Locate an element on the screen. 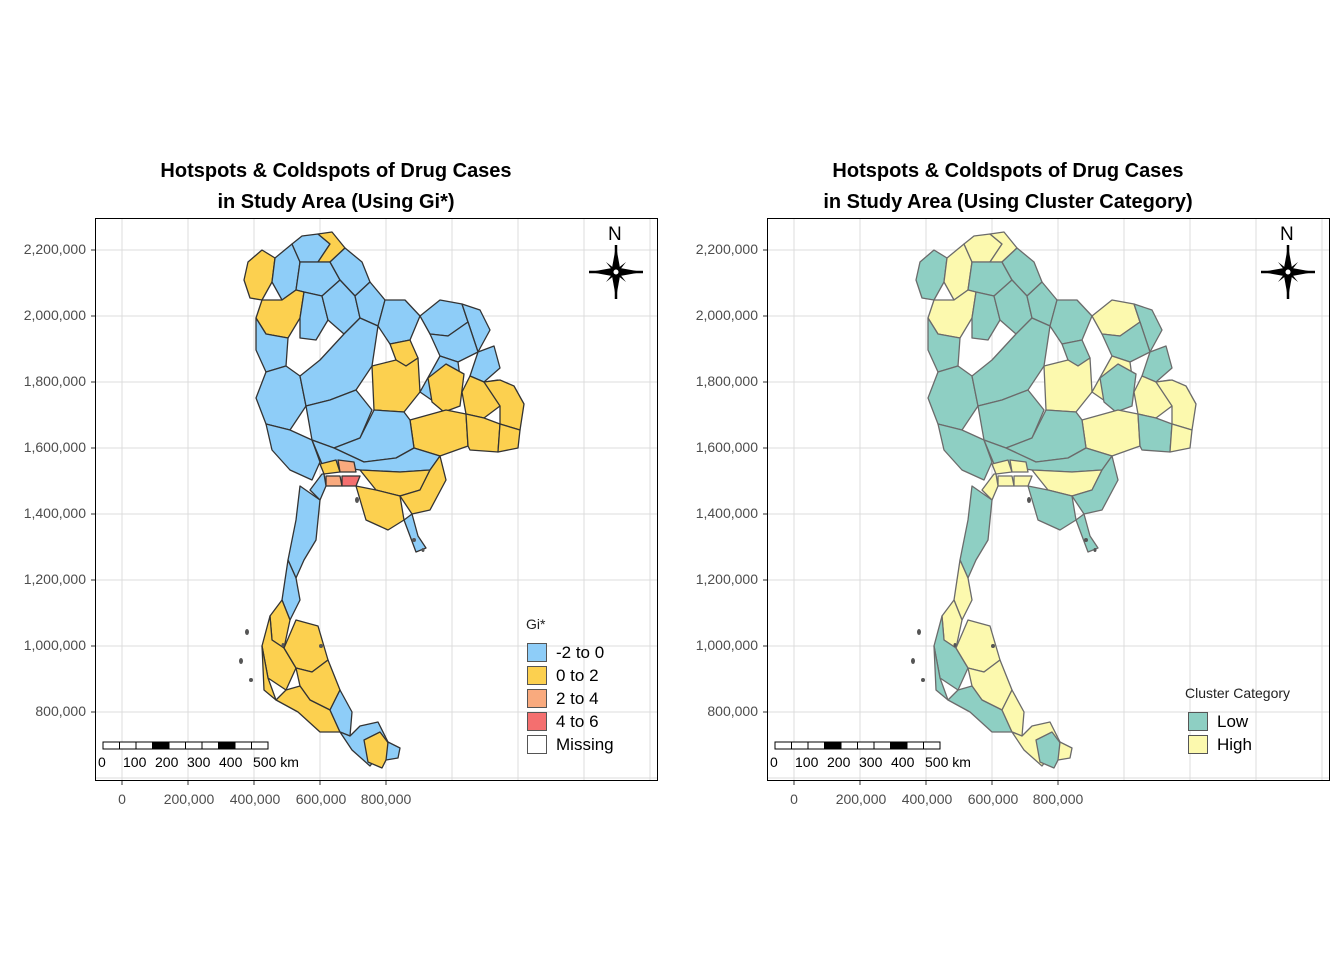 The image size is (1344, 960). legend-label: 0 to 2 is located at coordinates (577, 675).